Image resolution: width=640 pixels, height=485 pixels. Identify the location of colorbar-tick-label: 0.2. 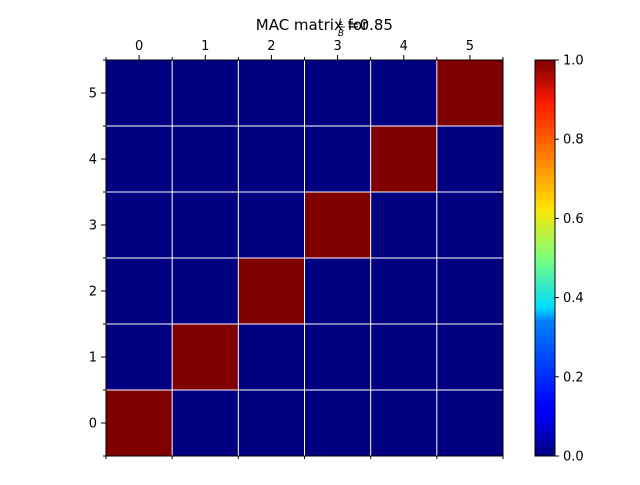
(573, 377).